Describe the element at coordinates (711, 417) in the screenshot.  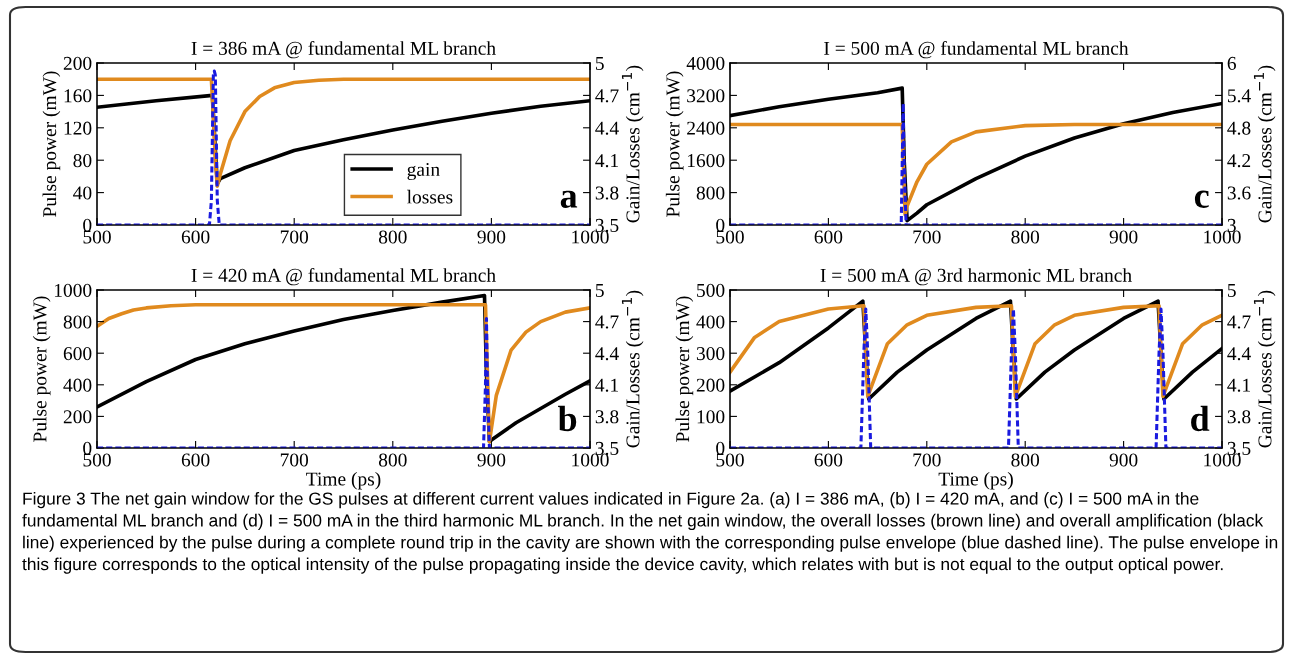
I see `y-tick-label: 100` at that location.